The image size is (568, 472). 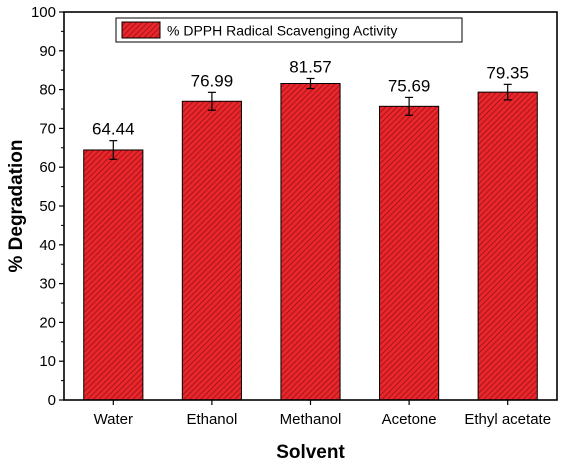 What do you see at coordinates (47, 167) in the screenshot?
I see `y-tick-label-6: 60` at bounding box center [47, 167].